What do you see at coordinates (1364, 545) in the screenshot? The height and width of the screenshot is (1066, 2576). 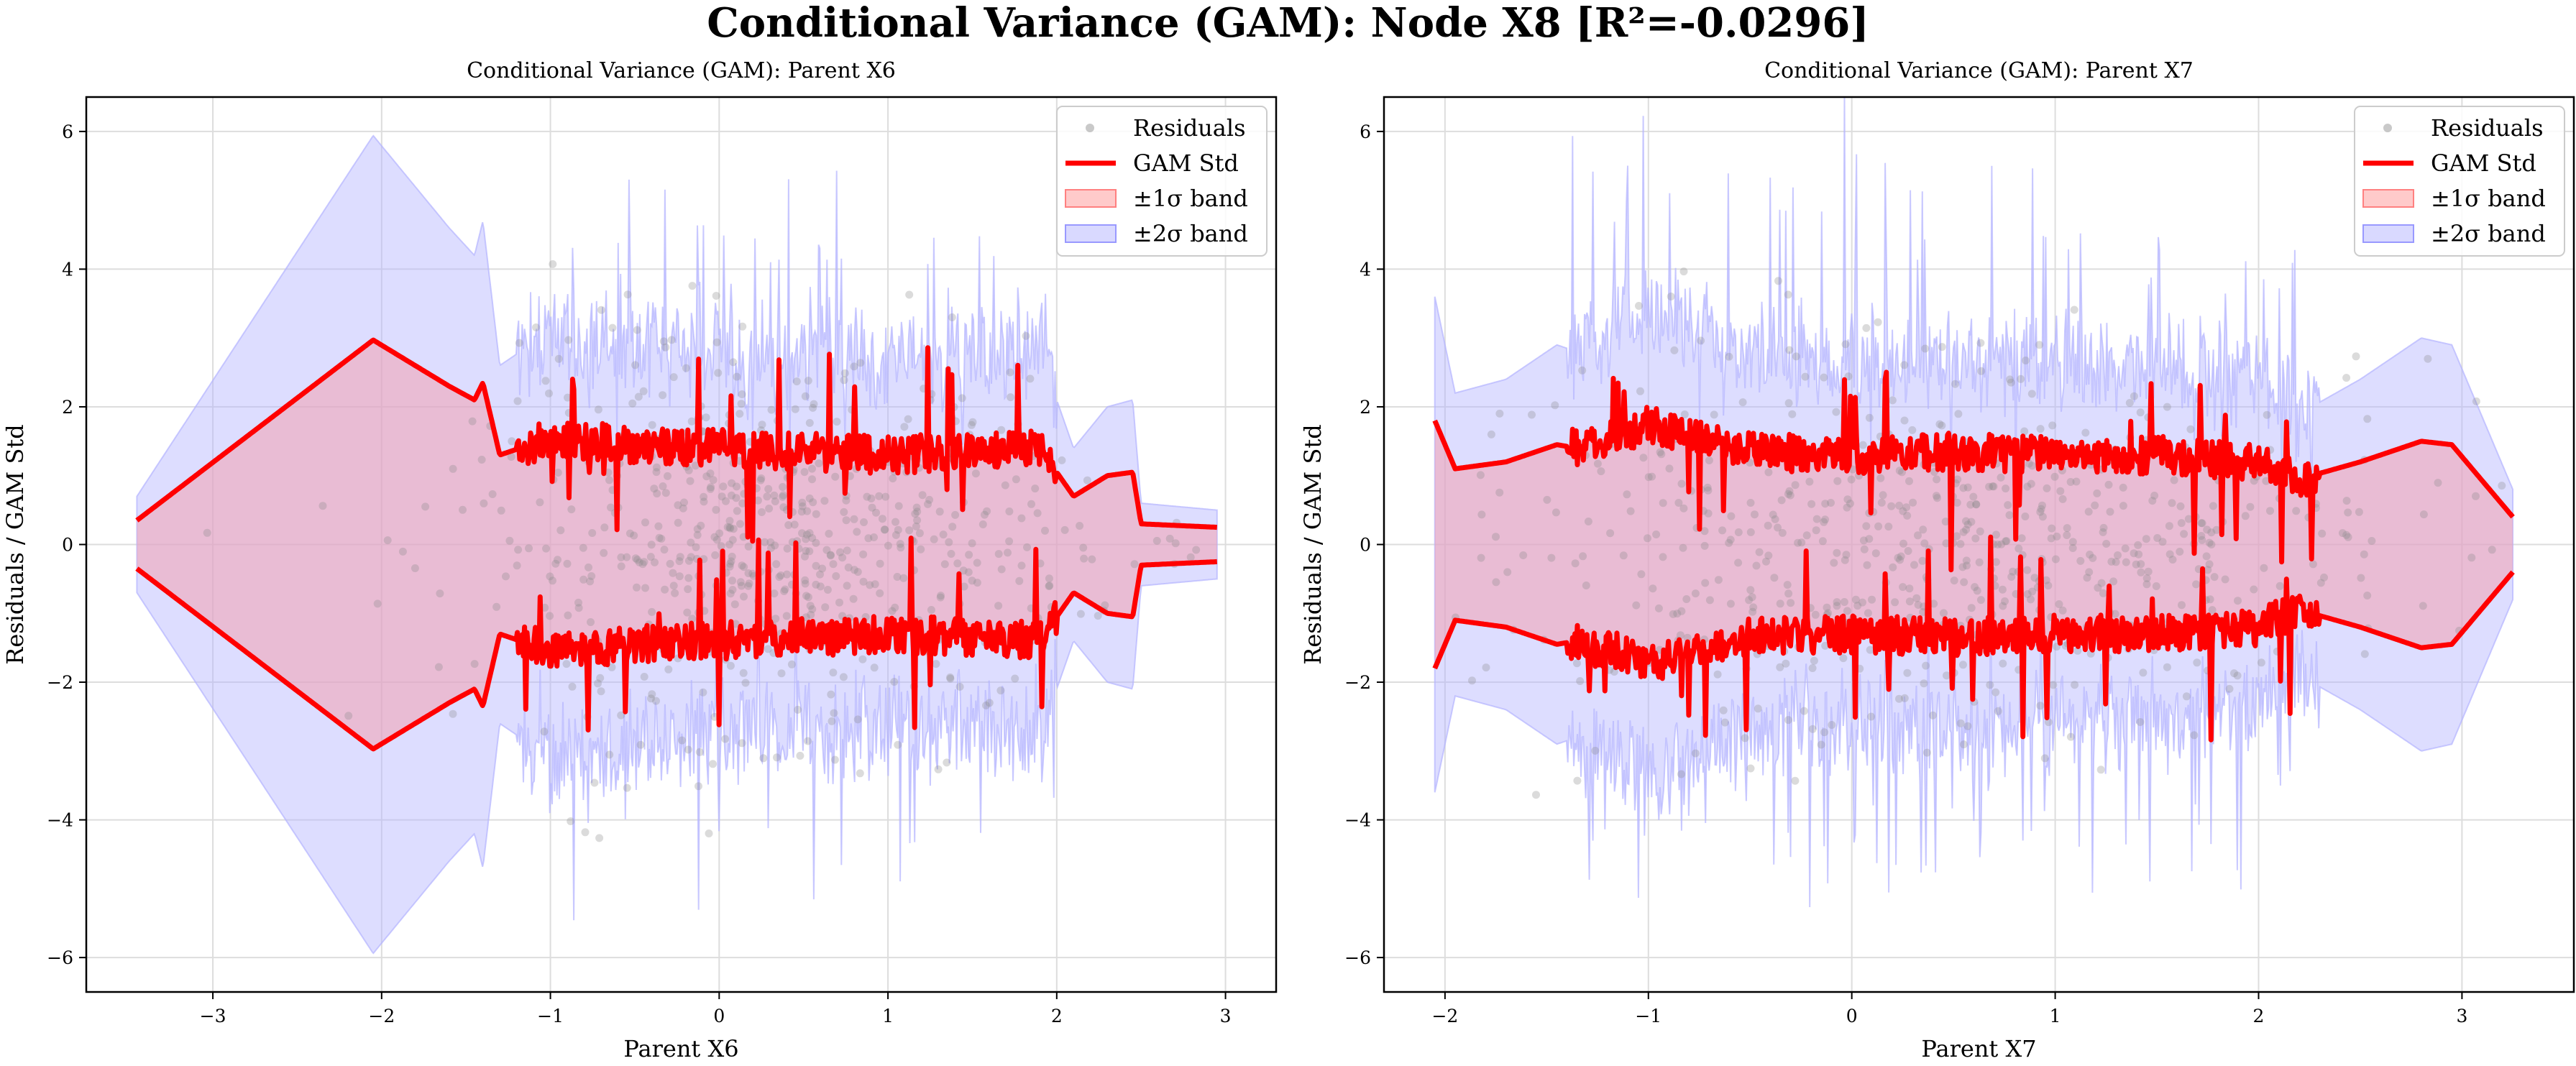 I see `y-axis-ticks: −6 −4 −2 0 2 4 6` at bounding box center [1364, 545].